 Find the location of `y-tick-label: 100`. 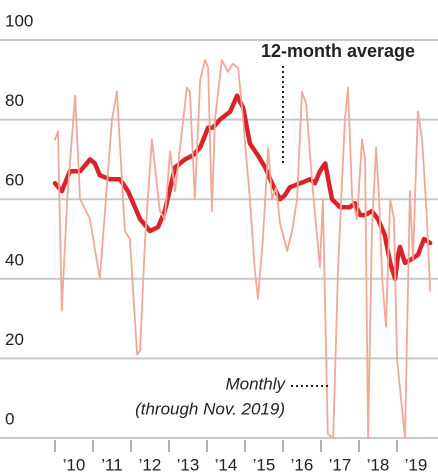

y-tick-label: 100 is located at coordinates (19, 20).